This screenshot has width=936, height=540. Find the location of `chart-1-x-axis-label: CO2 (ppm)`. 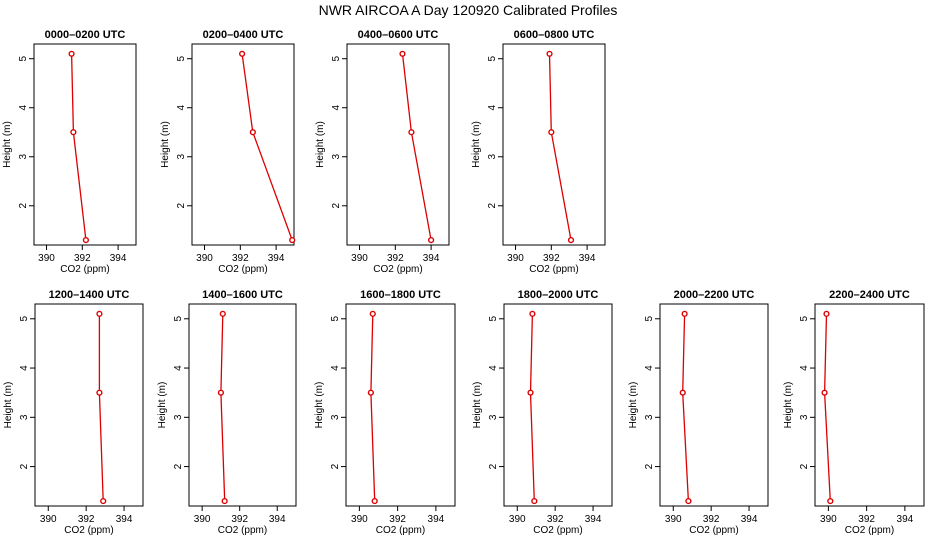

chart-1-x-axis-label: CO2 (ppm) is located at coordinates (84, 269).